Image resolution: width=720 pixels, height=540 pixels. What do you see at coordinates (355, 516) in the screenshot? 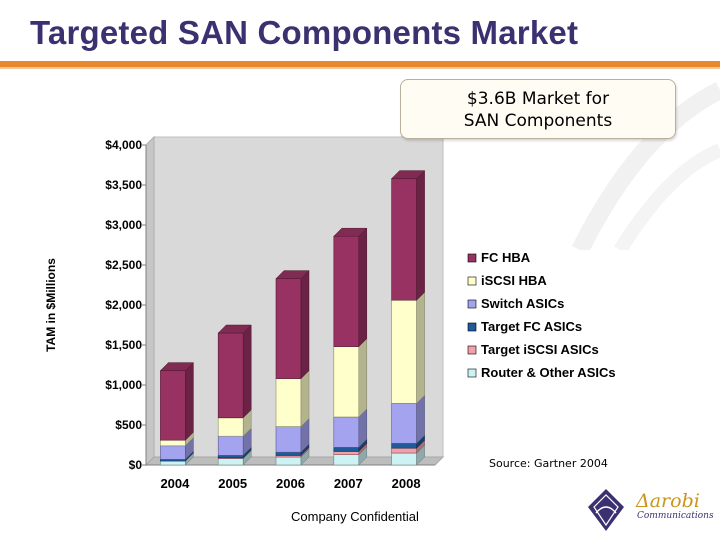
I see `footer-confidential: Company Confidential` at bounding box center [355, 516].